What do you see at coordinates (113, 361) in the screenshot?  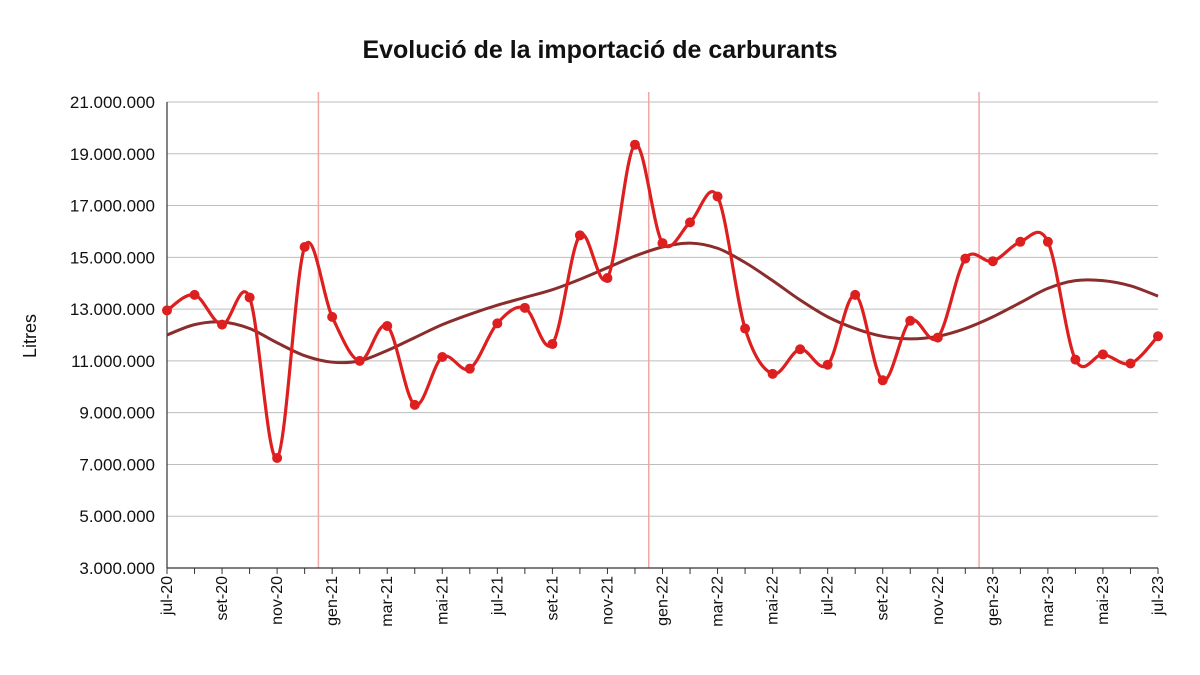 I see `y-tick-label: 11.000.000` at bounding box center [113, 361].